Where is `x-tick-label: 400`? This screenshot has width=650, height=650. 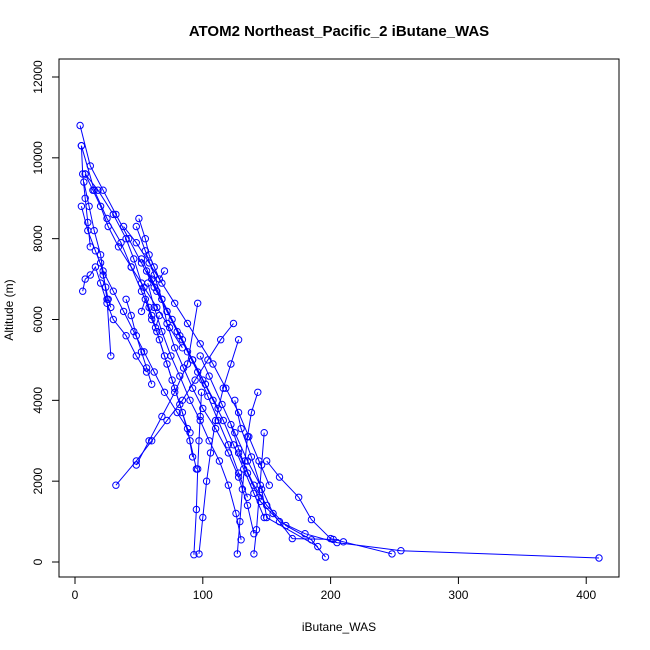
x-tick-label: 400 is located at coordinates (586, 595).